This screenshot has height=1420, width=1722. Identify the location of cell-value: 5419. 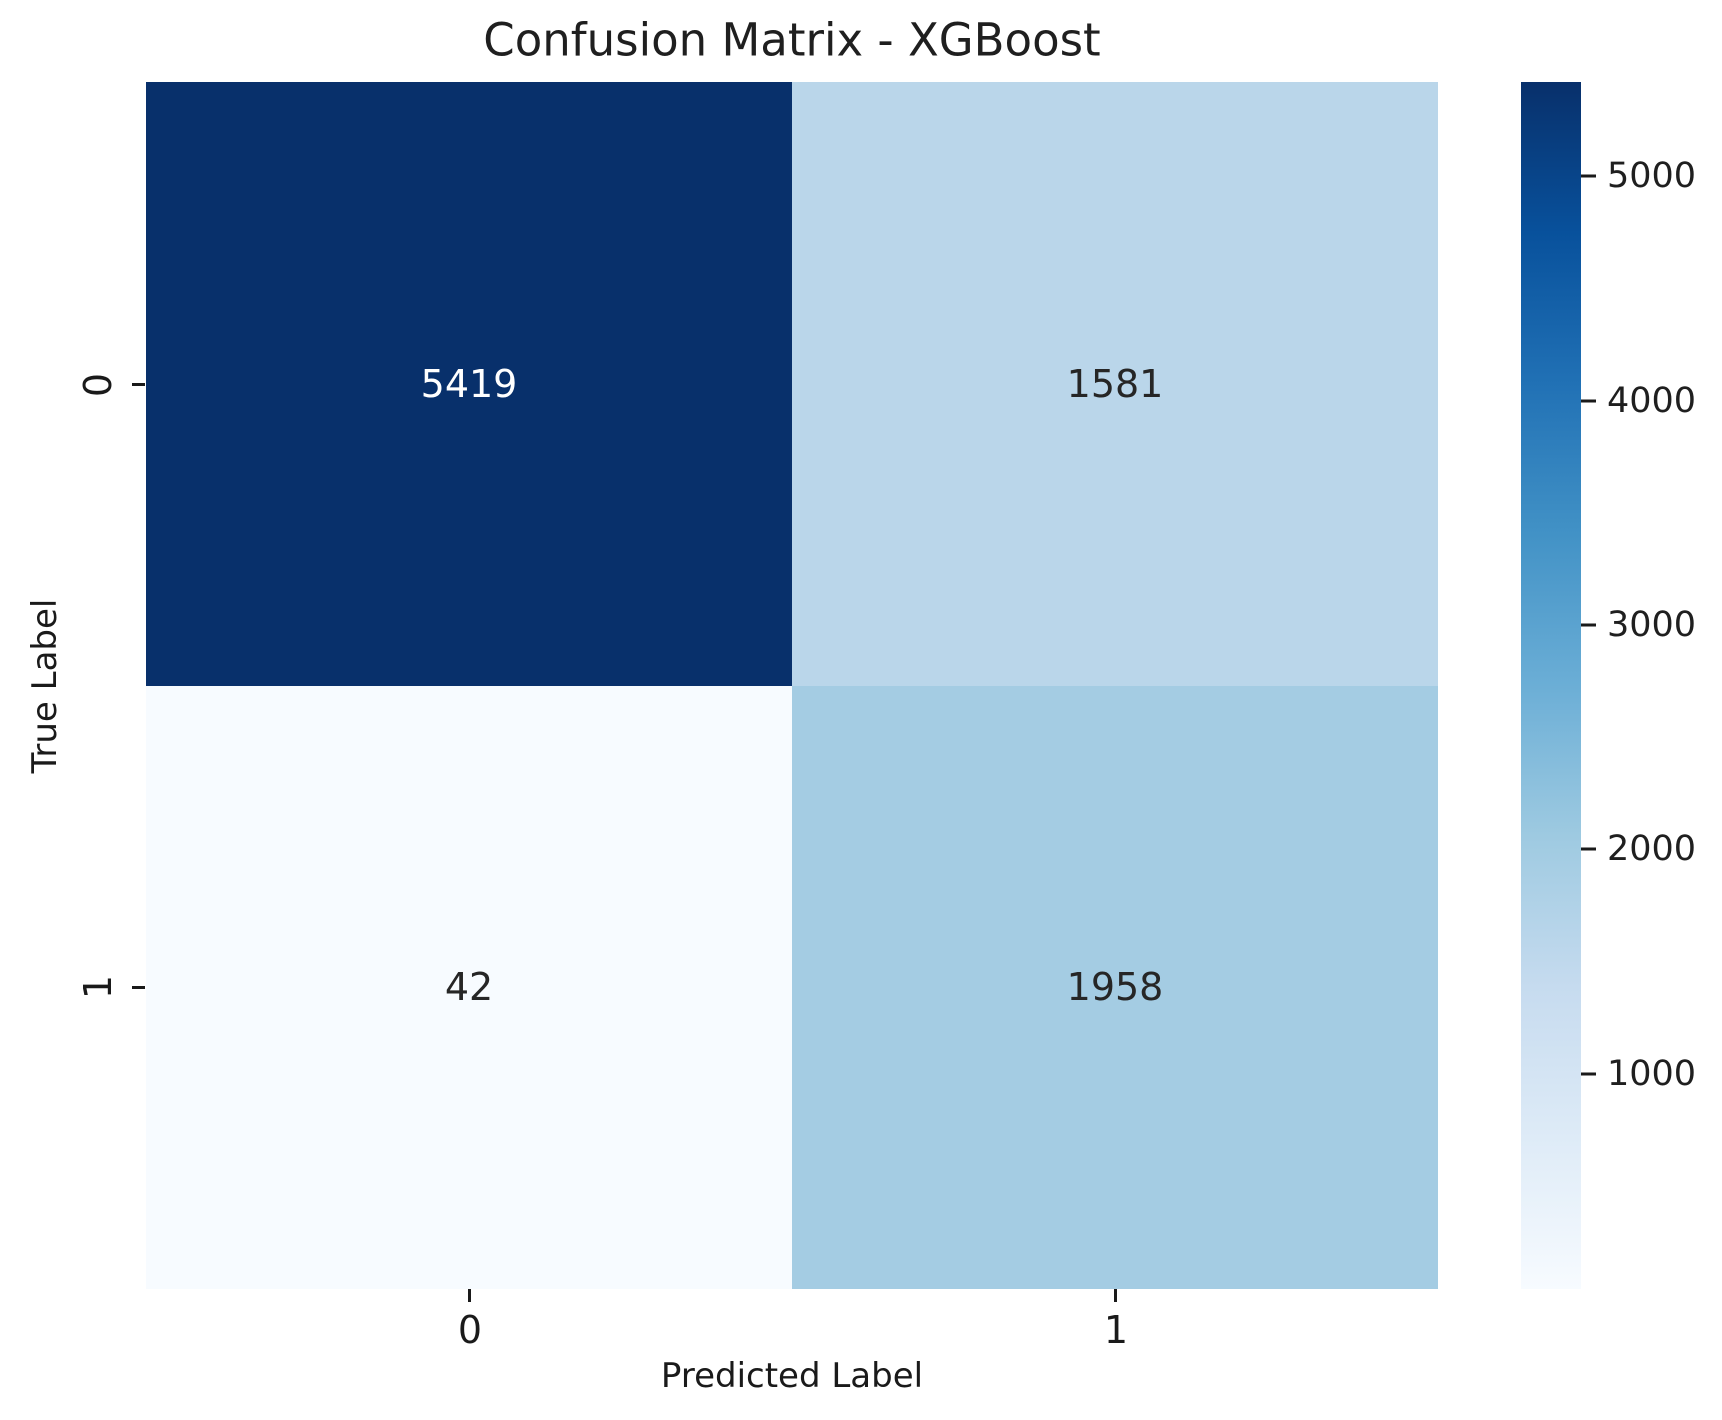
(469, 383).